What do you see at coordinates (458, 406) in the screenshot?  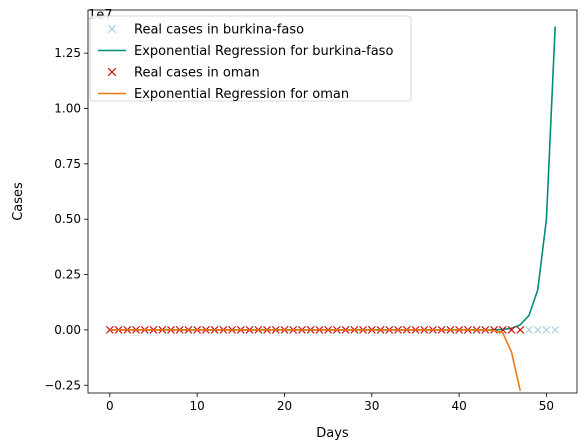 I see `x-tick-label: 40` at bounding box center [458, 406].